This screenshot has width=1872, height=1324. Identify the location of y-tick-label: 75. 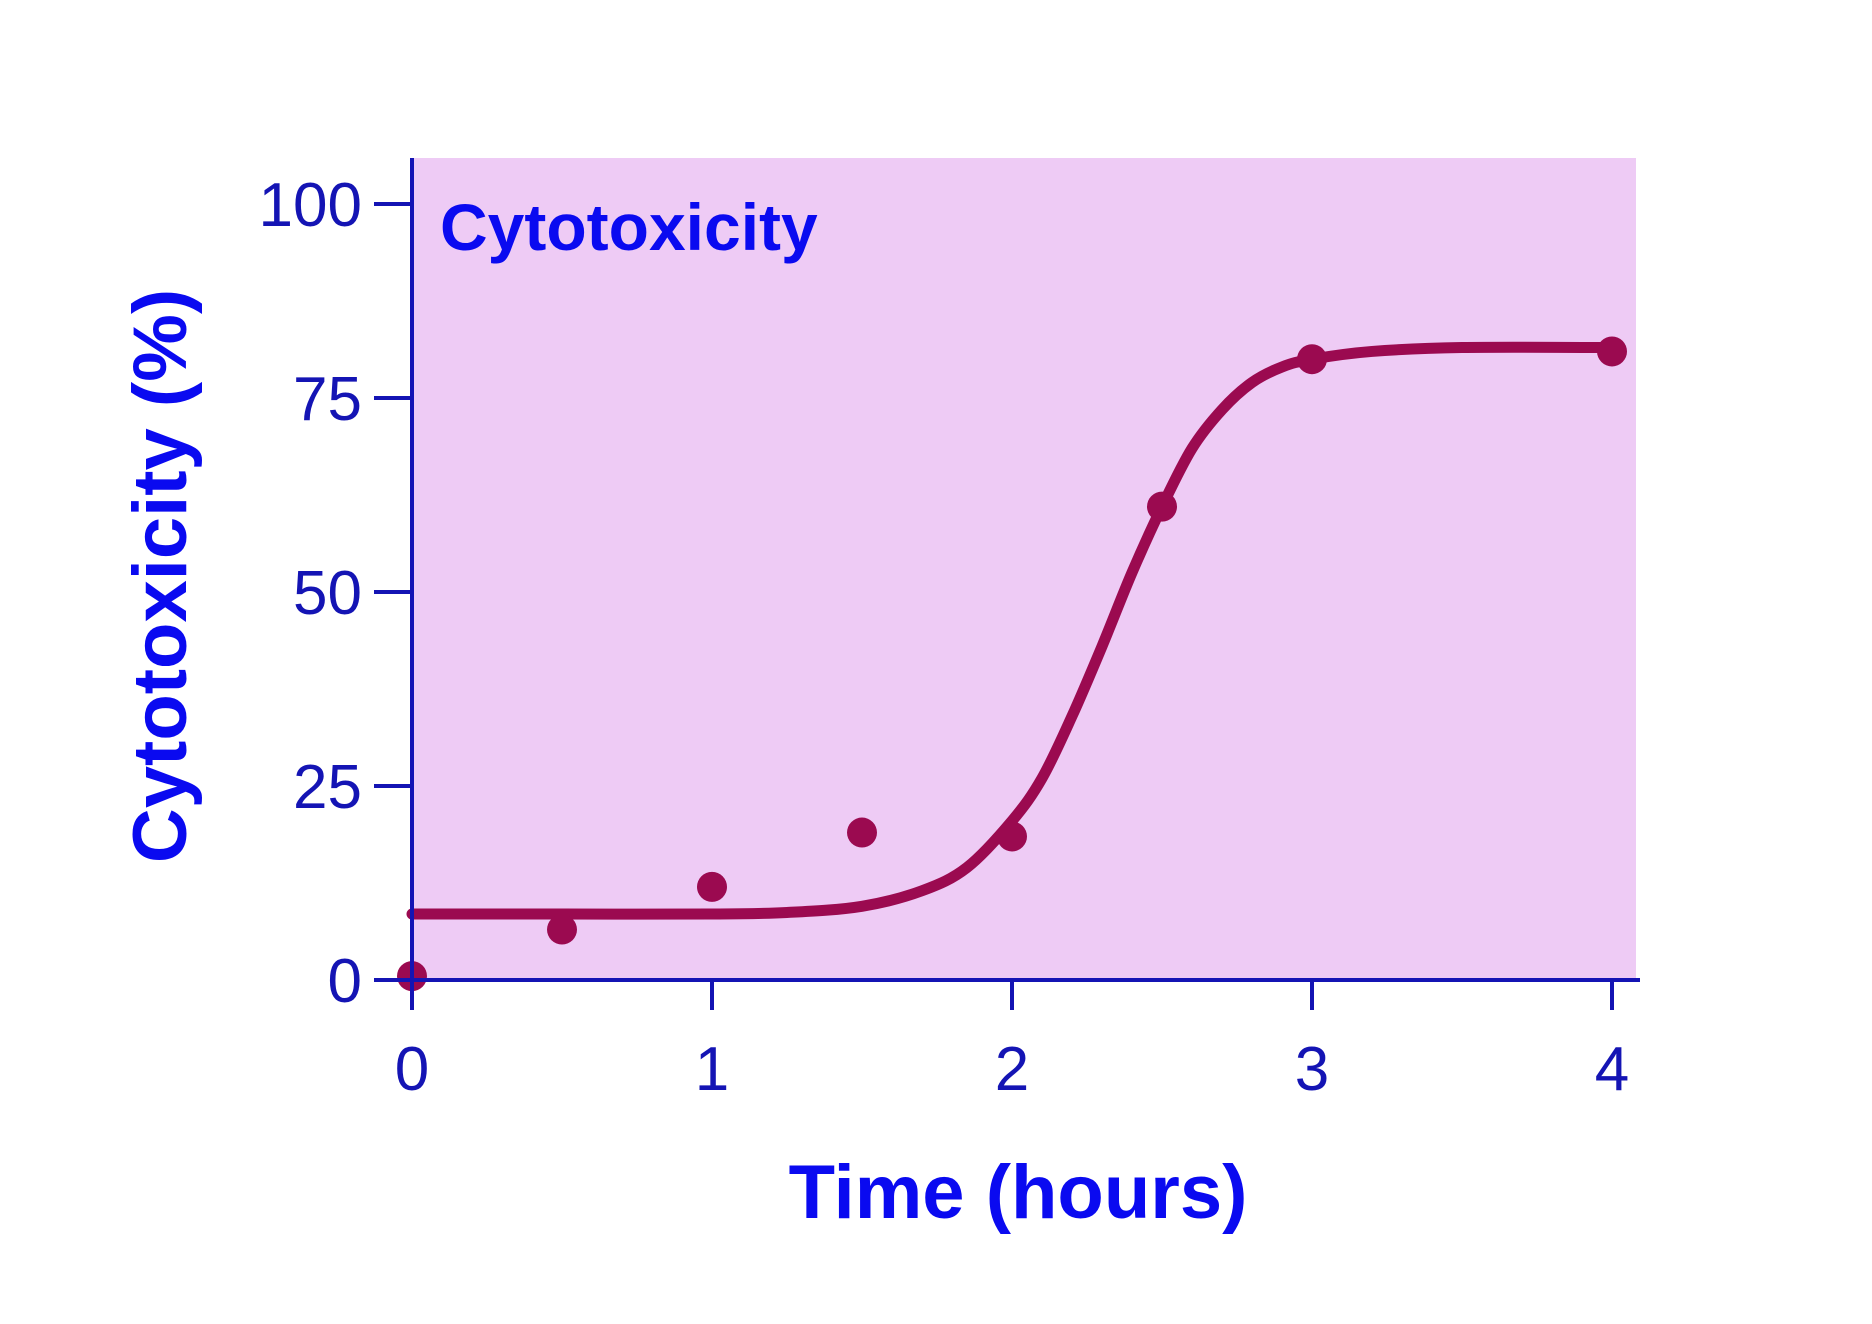
(327, 399).